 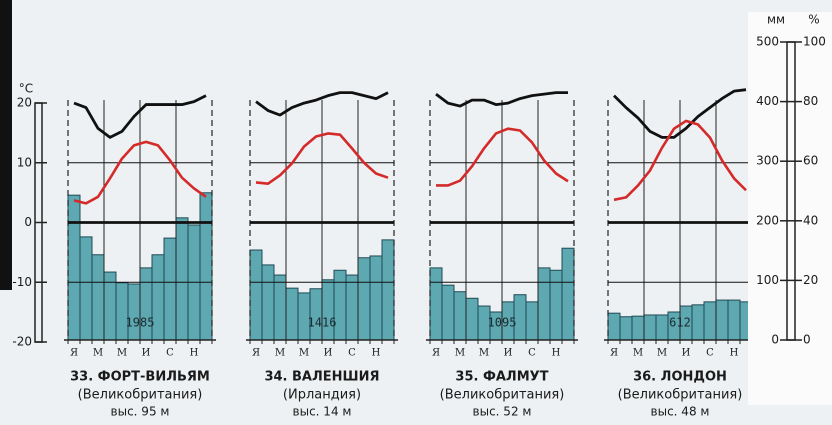 What do you see at coordinates (140, 412) in the screenshot?
I see `station-elevation: выс. 95 м` at bounding box center [140, 412].